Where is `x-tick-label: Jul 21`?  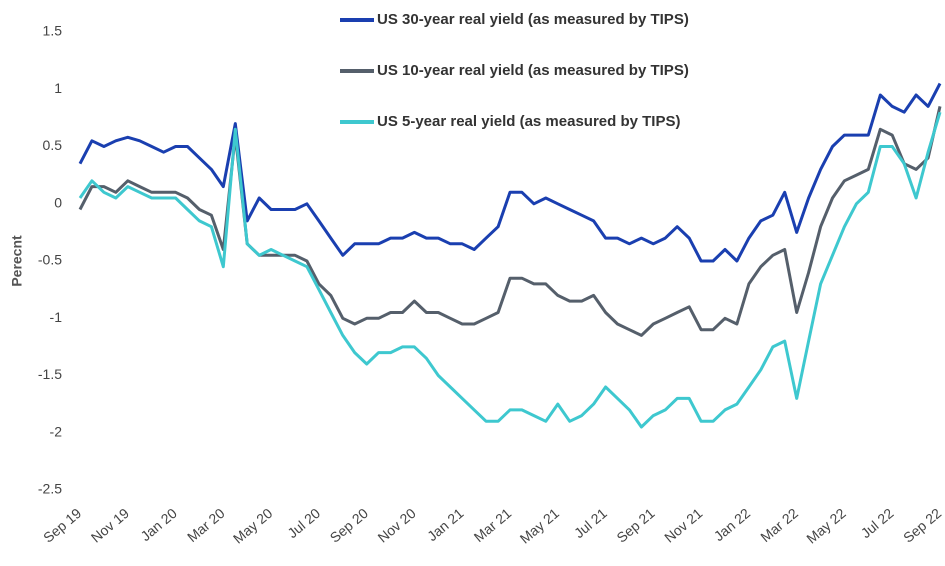
x-tick-label: Jul 21 is located at coordinates (590, 523).